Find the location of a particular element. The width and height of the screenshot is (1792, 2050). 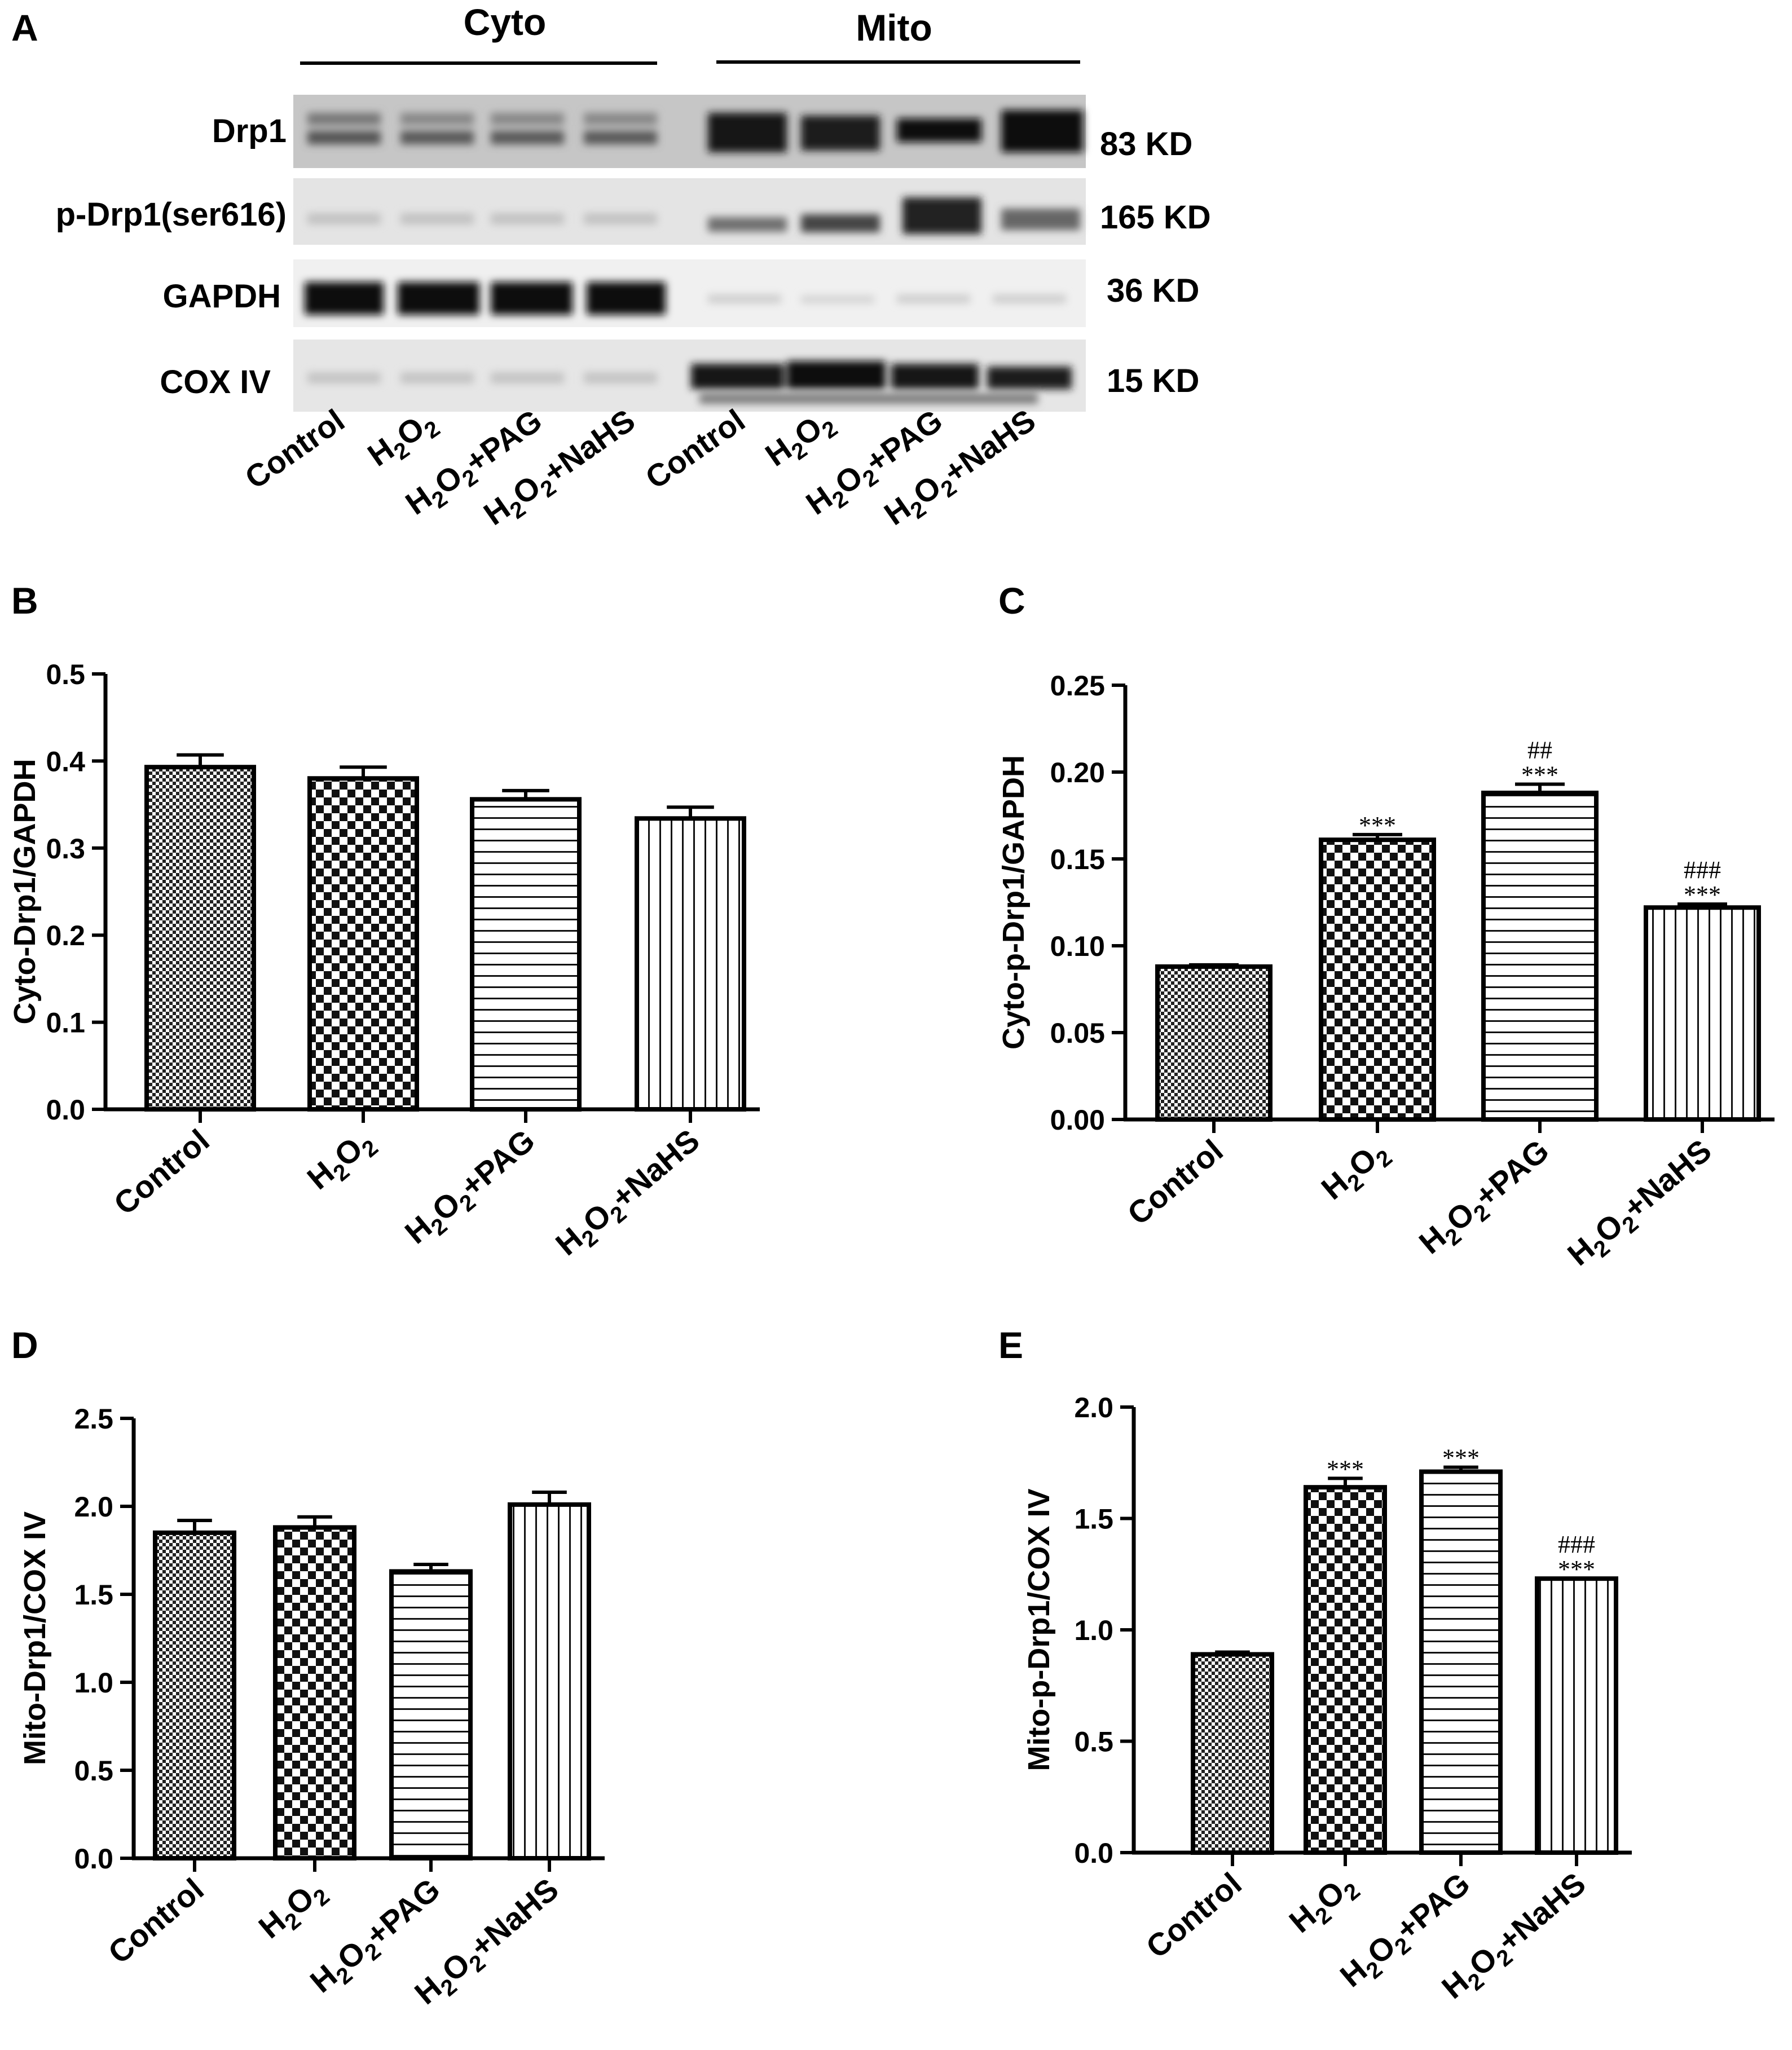

row-label-cox-iv: COX IV is located at coordinates (215, 382).